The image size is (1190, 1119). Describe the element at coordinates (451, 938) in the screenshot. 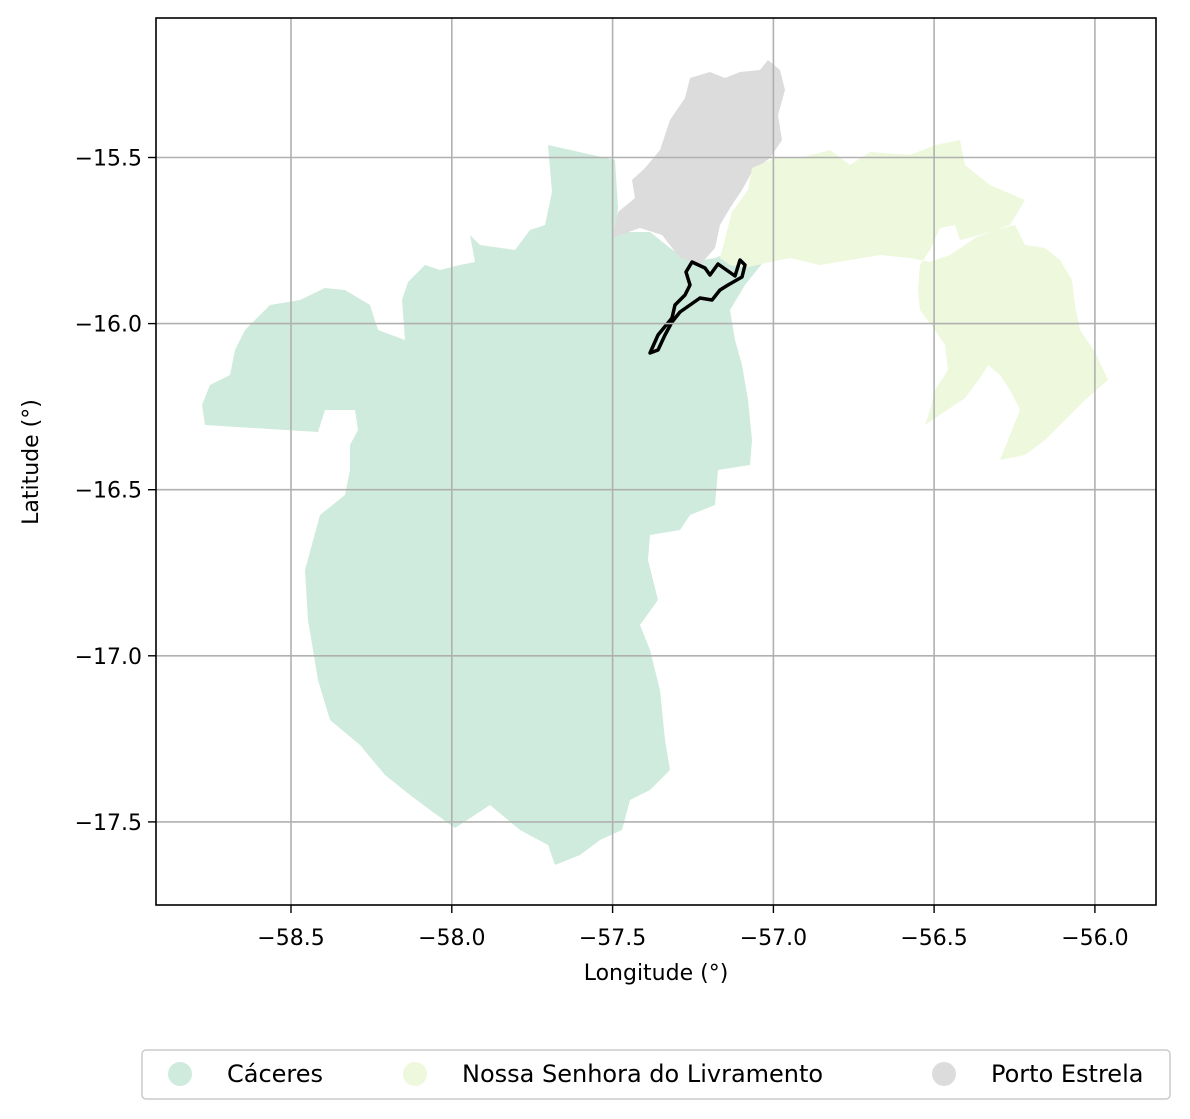

I see `x-tick-label: −58.0` at that location.